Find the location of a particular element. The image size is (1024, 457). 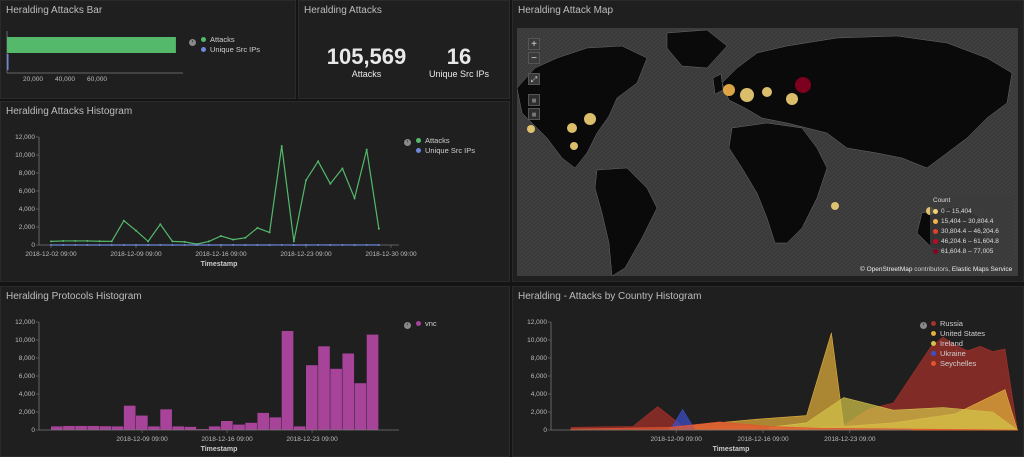

legend-item-vnc: vnc is located at coordinates (426, 323).